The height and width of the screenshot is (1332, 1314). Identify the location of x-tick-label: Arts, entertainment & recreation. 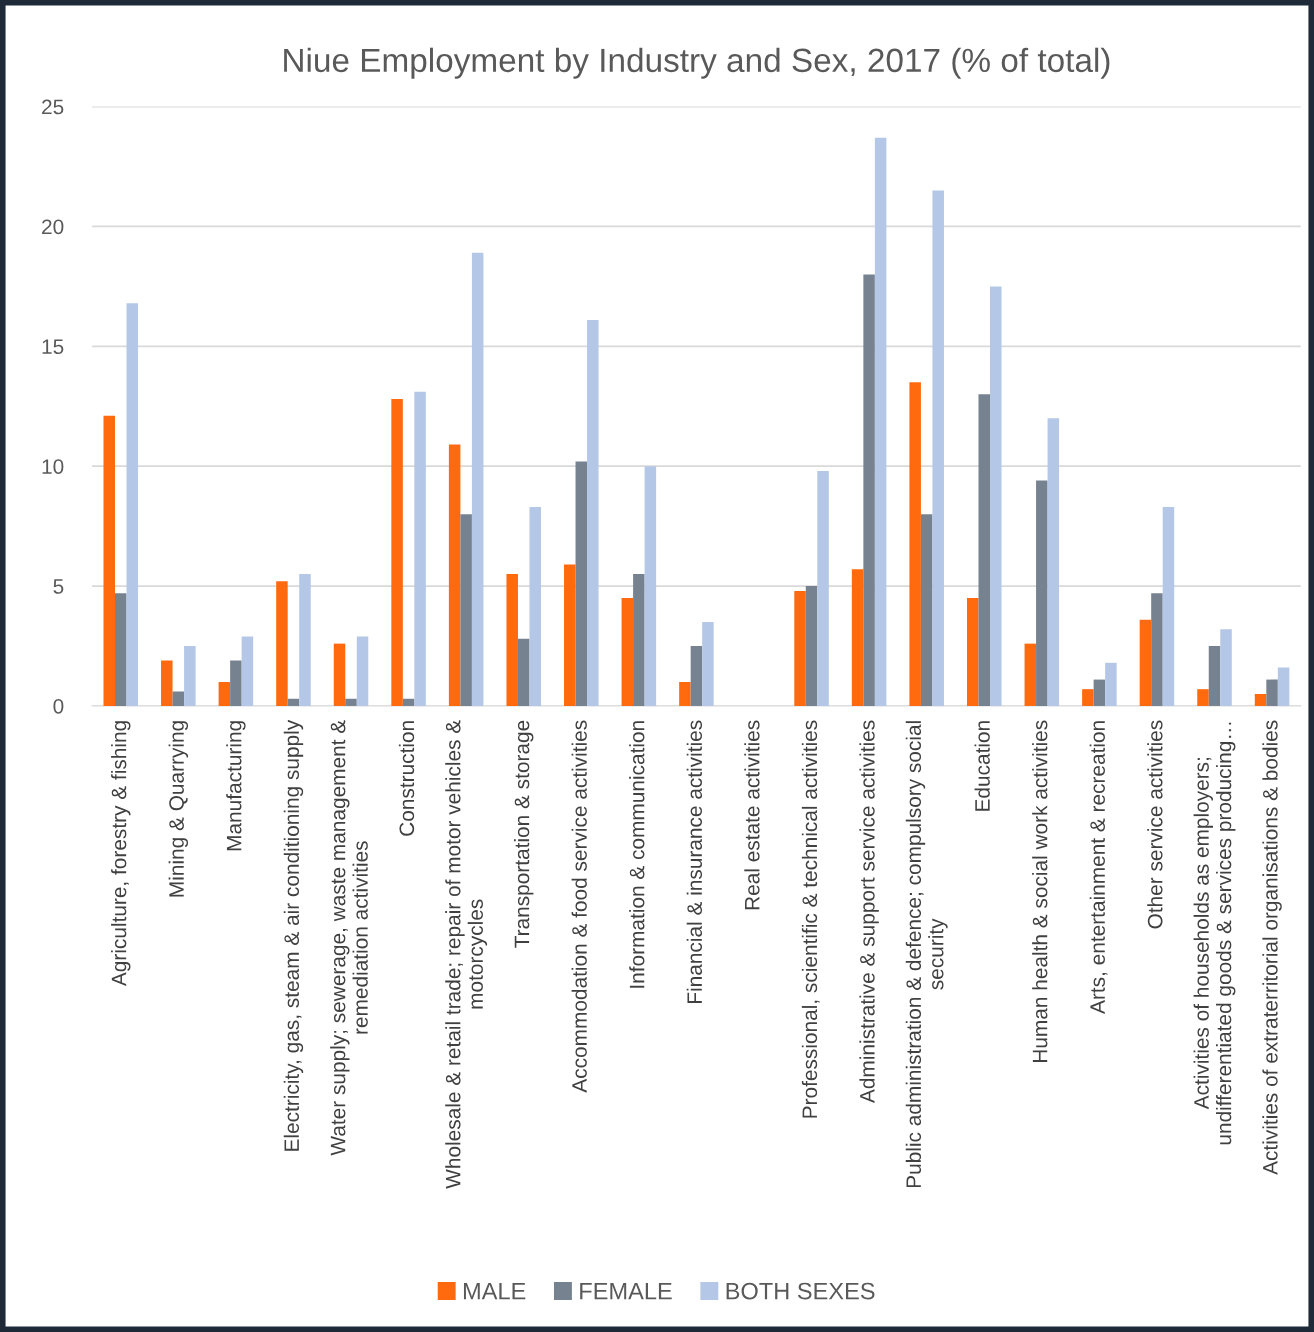
(1098, 867).